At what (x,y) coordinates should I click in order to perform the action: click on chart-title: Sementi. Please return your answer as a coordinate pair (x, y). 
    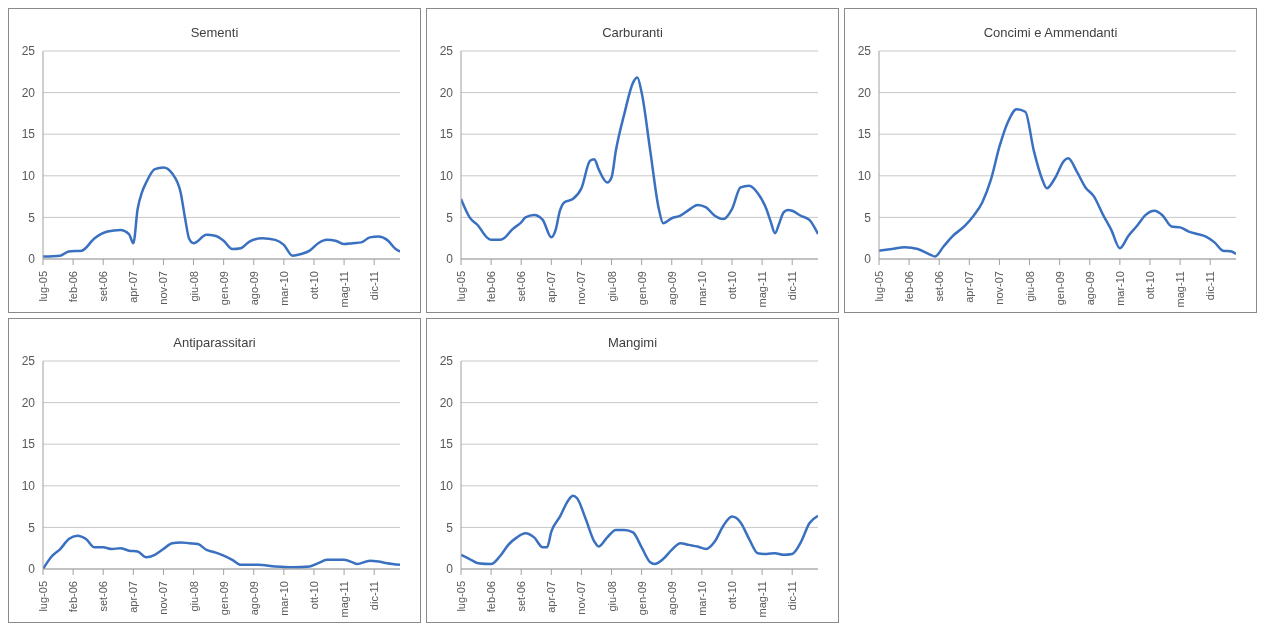
    Looking at the image, I should click on (214, 33).